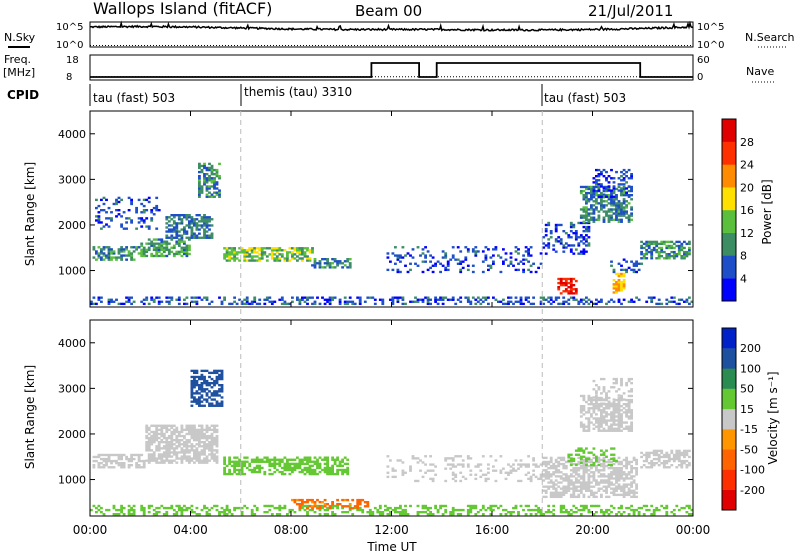 Image resolution: width=800 pixels, height=554 pixels. What do you see at coordinates (743, 256) in the screenshot?
I see `colorbar-tick-label: 8` at bounding box center [743, 256].